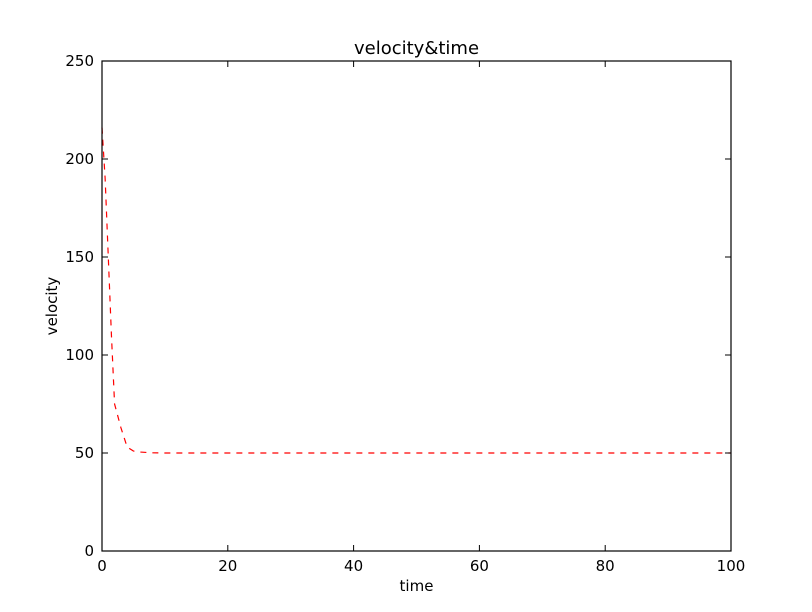 The image size is (812, 612). What do you see at coordinates (417, 586) in the screenshot?
I see `x-axis-label: time` at bounding box center [417, 586].